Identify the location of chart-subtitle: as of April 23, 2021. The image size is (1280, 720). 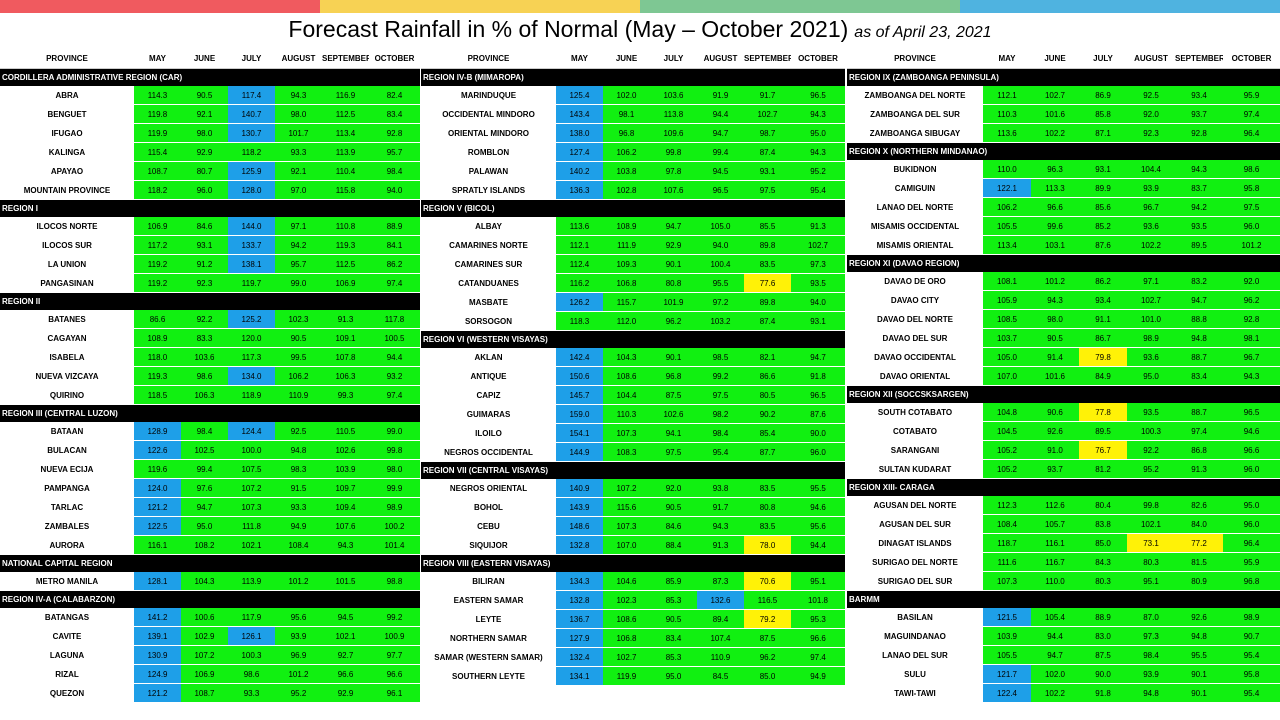
(923, 32).